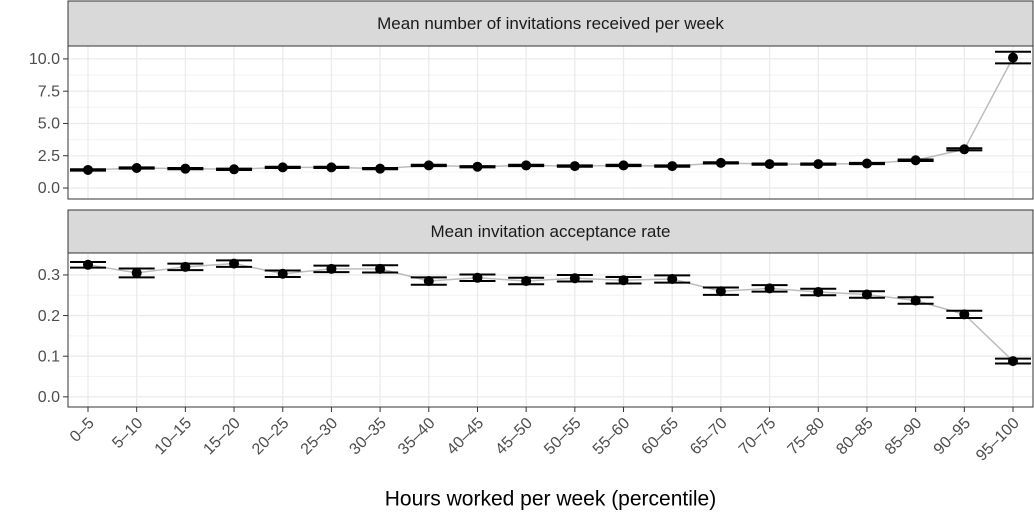 This screenshot has width=1034, height=522. I want to click on x-axis-title: Hours worked per week (percentile), so click(550, 499).